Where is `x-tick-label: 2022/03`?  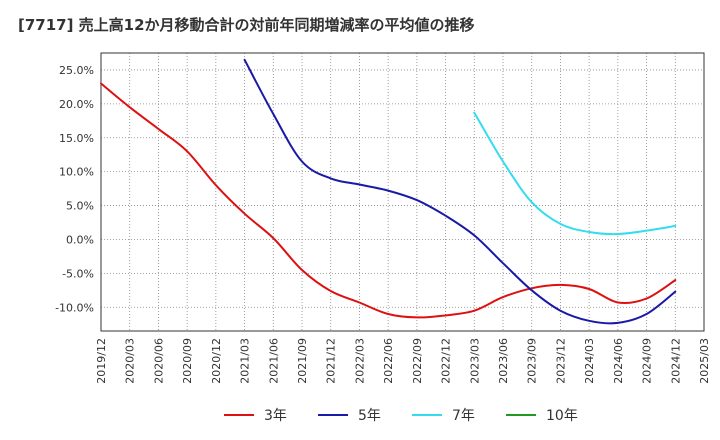 x-tick-label: 2022/03 is located at coordinates (359, 361).